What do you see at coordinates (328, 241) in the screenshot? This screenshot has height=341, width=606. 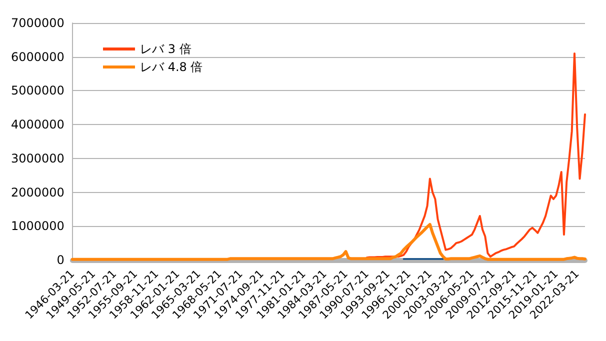 I see `line-series` at bounding box center [328, 241].